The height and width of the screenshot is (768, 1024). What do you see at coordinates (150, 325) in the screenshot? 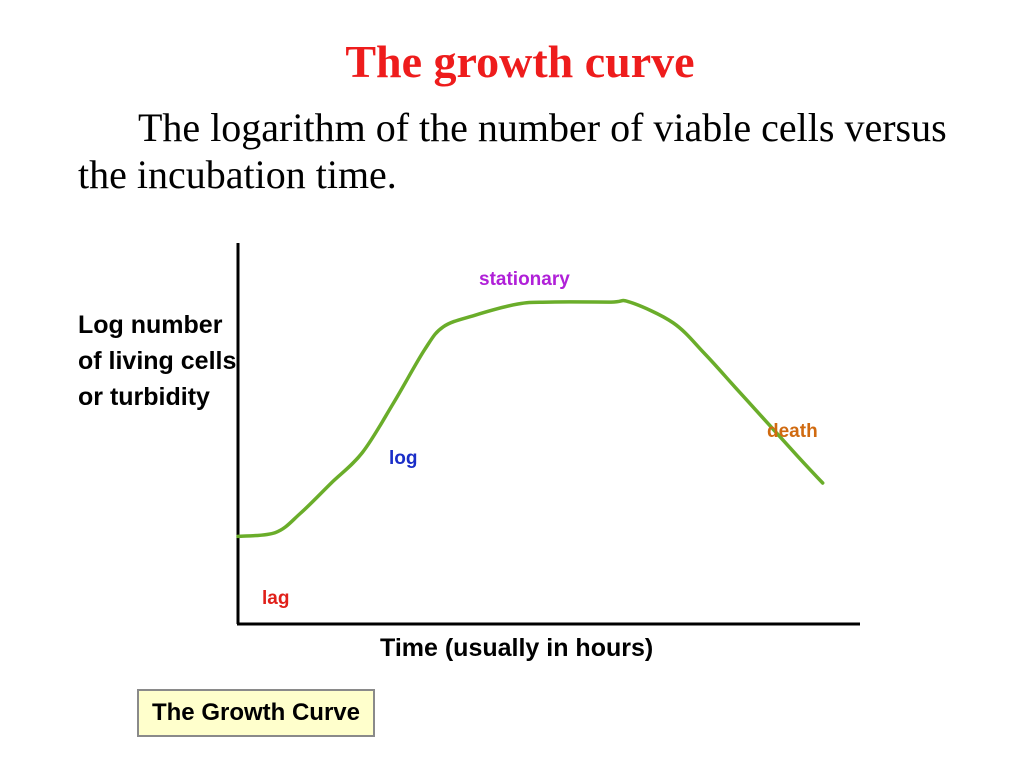
I see `y-axis-label-line-1: Log number` at bounding box center [150, 325].